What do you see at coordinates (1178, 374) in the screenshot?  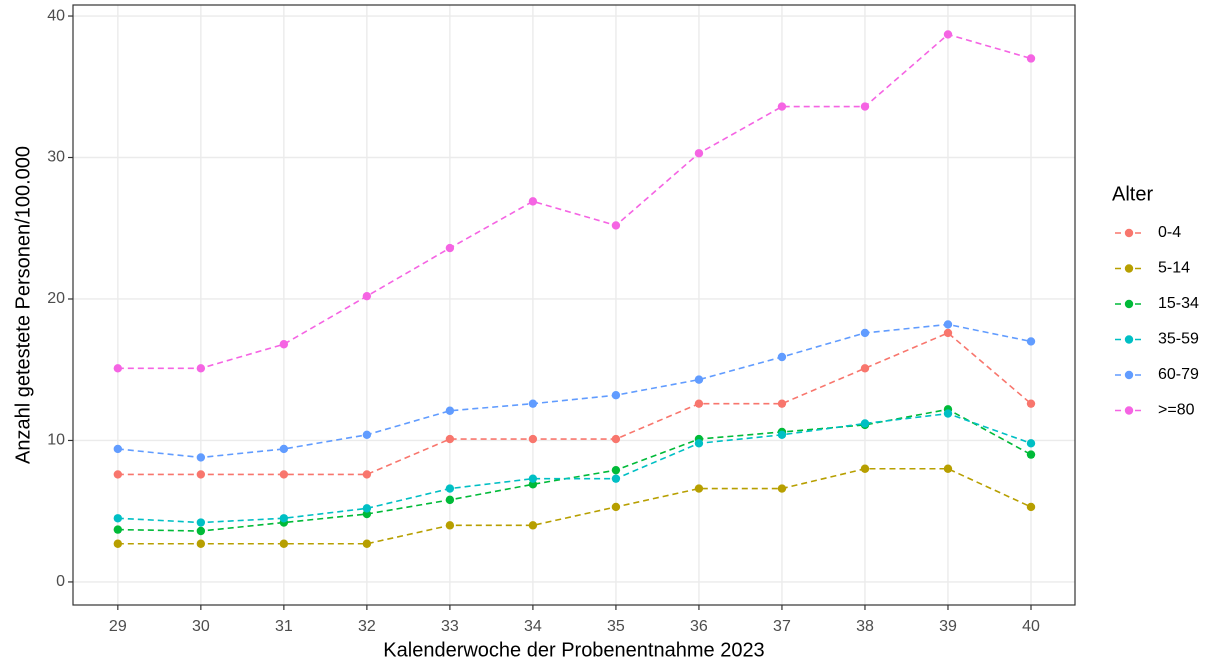 I see `legend-label: 60-79` at bounding box center [1178, 374].